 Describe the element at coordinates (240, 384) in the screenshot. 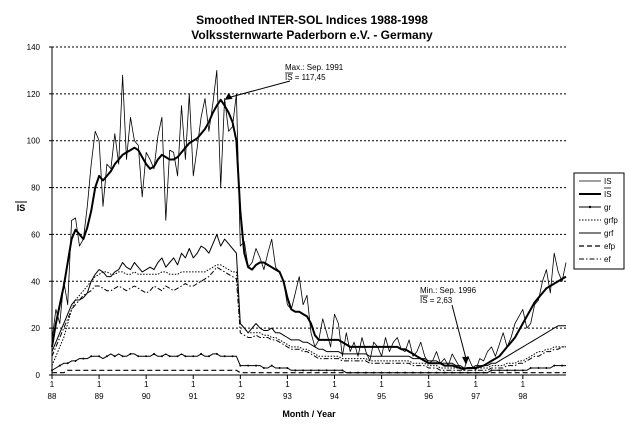

I see `x-tick-month-92: 1` at that location.